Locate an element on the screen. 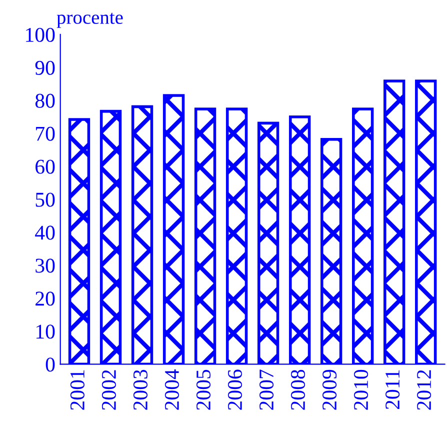  x-tick-label: 2005 is located at coordinates (203, 390).